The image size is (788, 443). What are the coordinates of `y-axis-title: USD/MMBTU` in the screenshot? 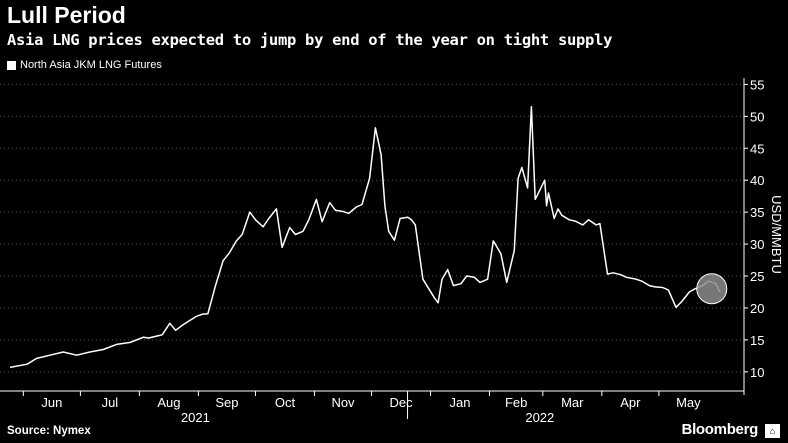 It's located at (776, 234).